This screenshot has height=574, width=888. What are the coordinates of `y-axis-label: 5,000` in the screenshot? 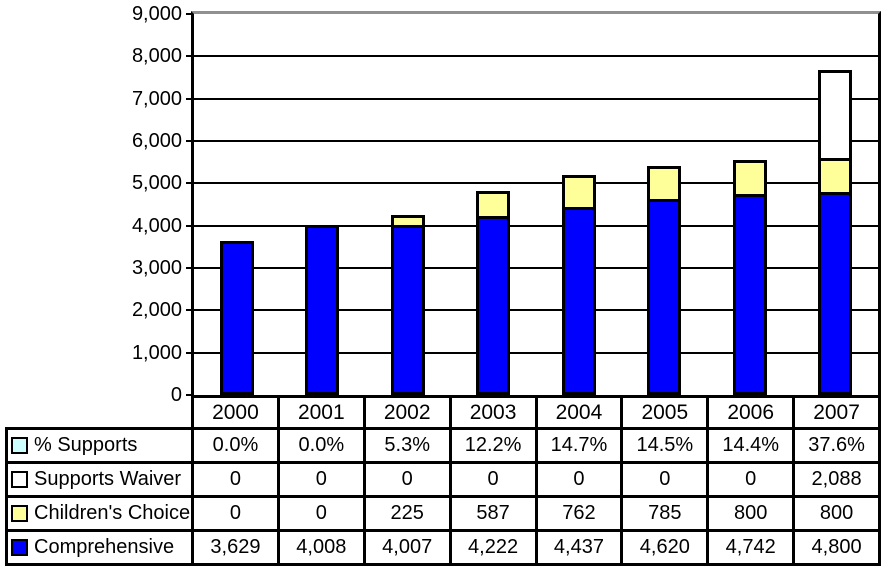 It's located at (156, 183).